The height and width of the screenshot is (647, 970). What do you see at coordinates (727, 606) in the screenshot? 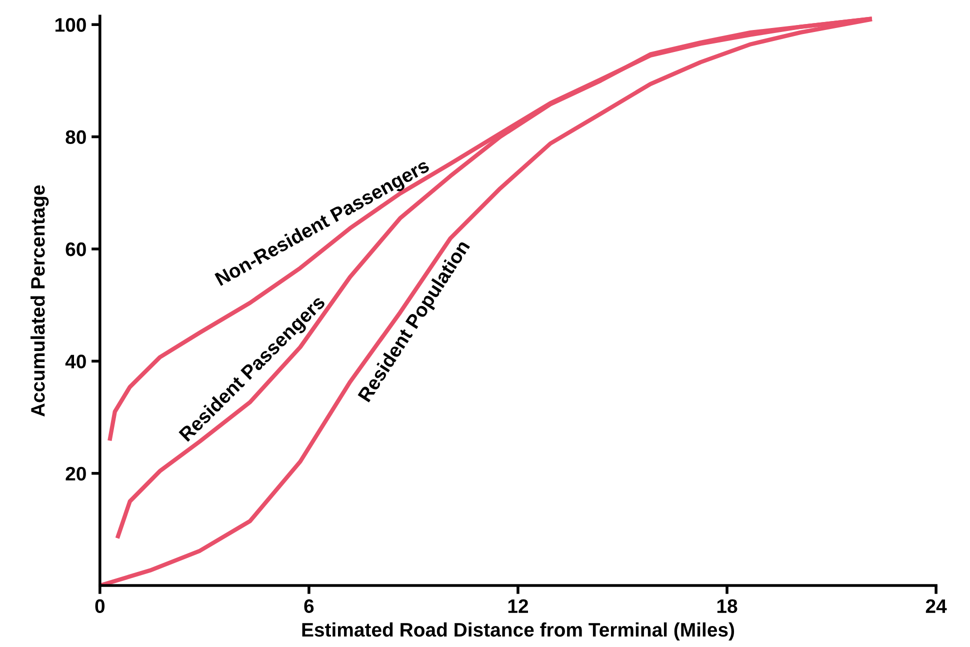
I see `x-tick-label: 18` at bounding box center [727, 606].